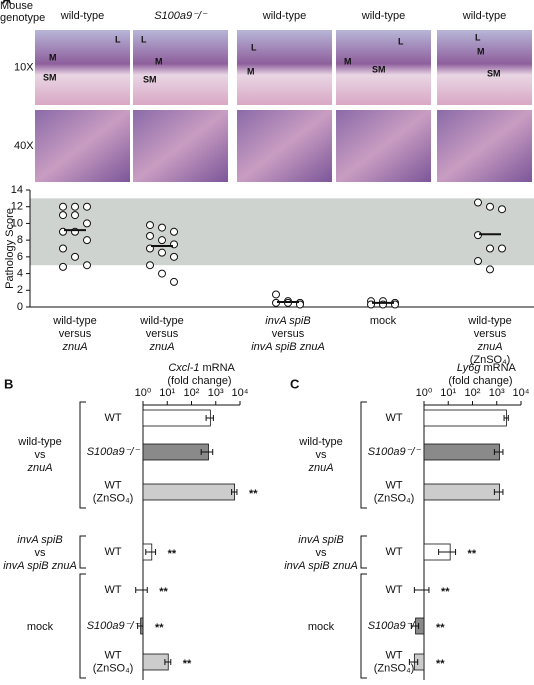 The width and height of the screenshot is (534, 685). What do you see at coordinates (17, 190) in the screenshot?
I see `y-tick-label: 14` at bounding box center [17, 190].